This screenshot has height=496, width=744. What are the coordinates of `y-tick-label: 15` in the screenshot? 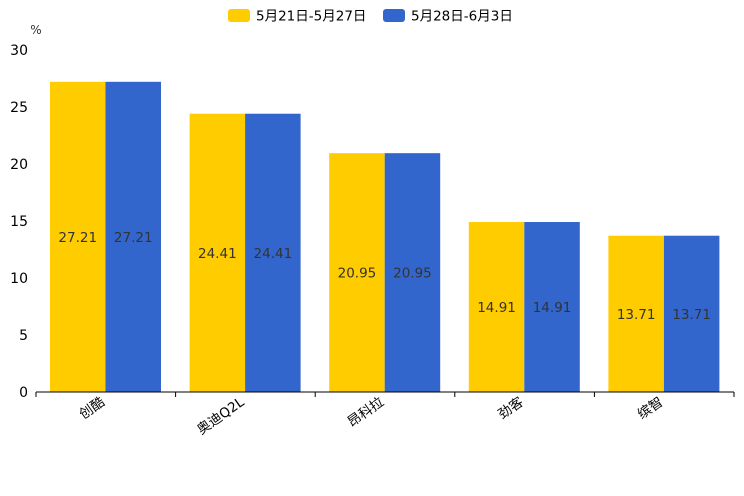 It's located at (19, 222).